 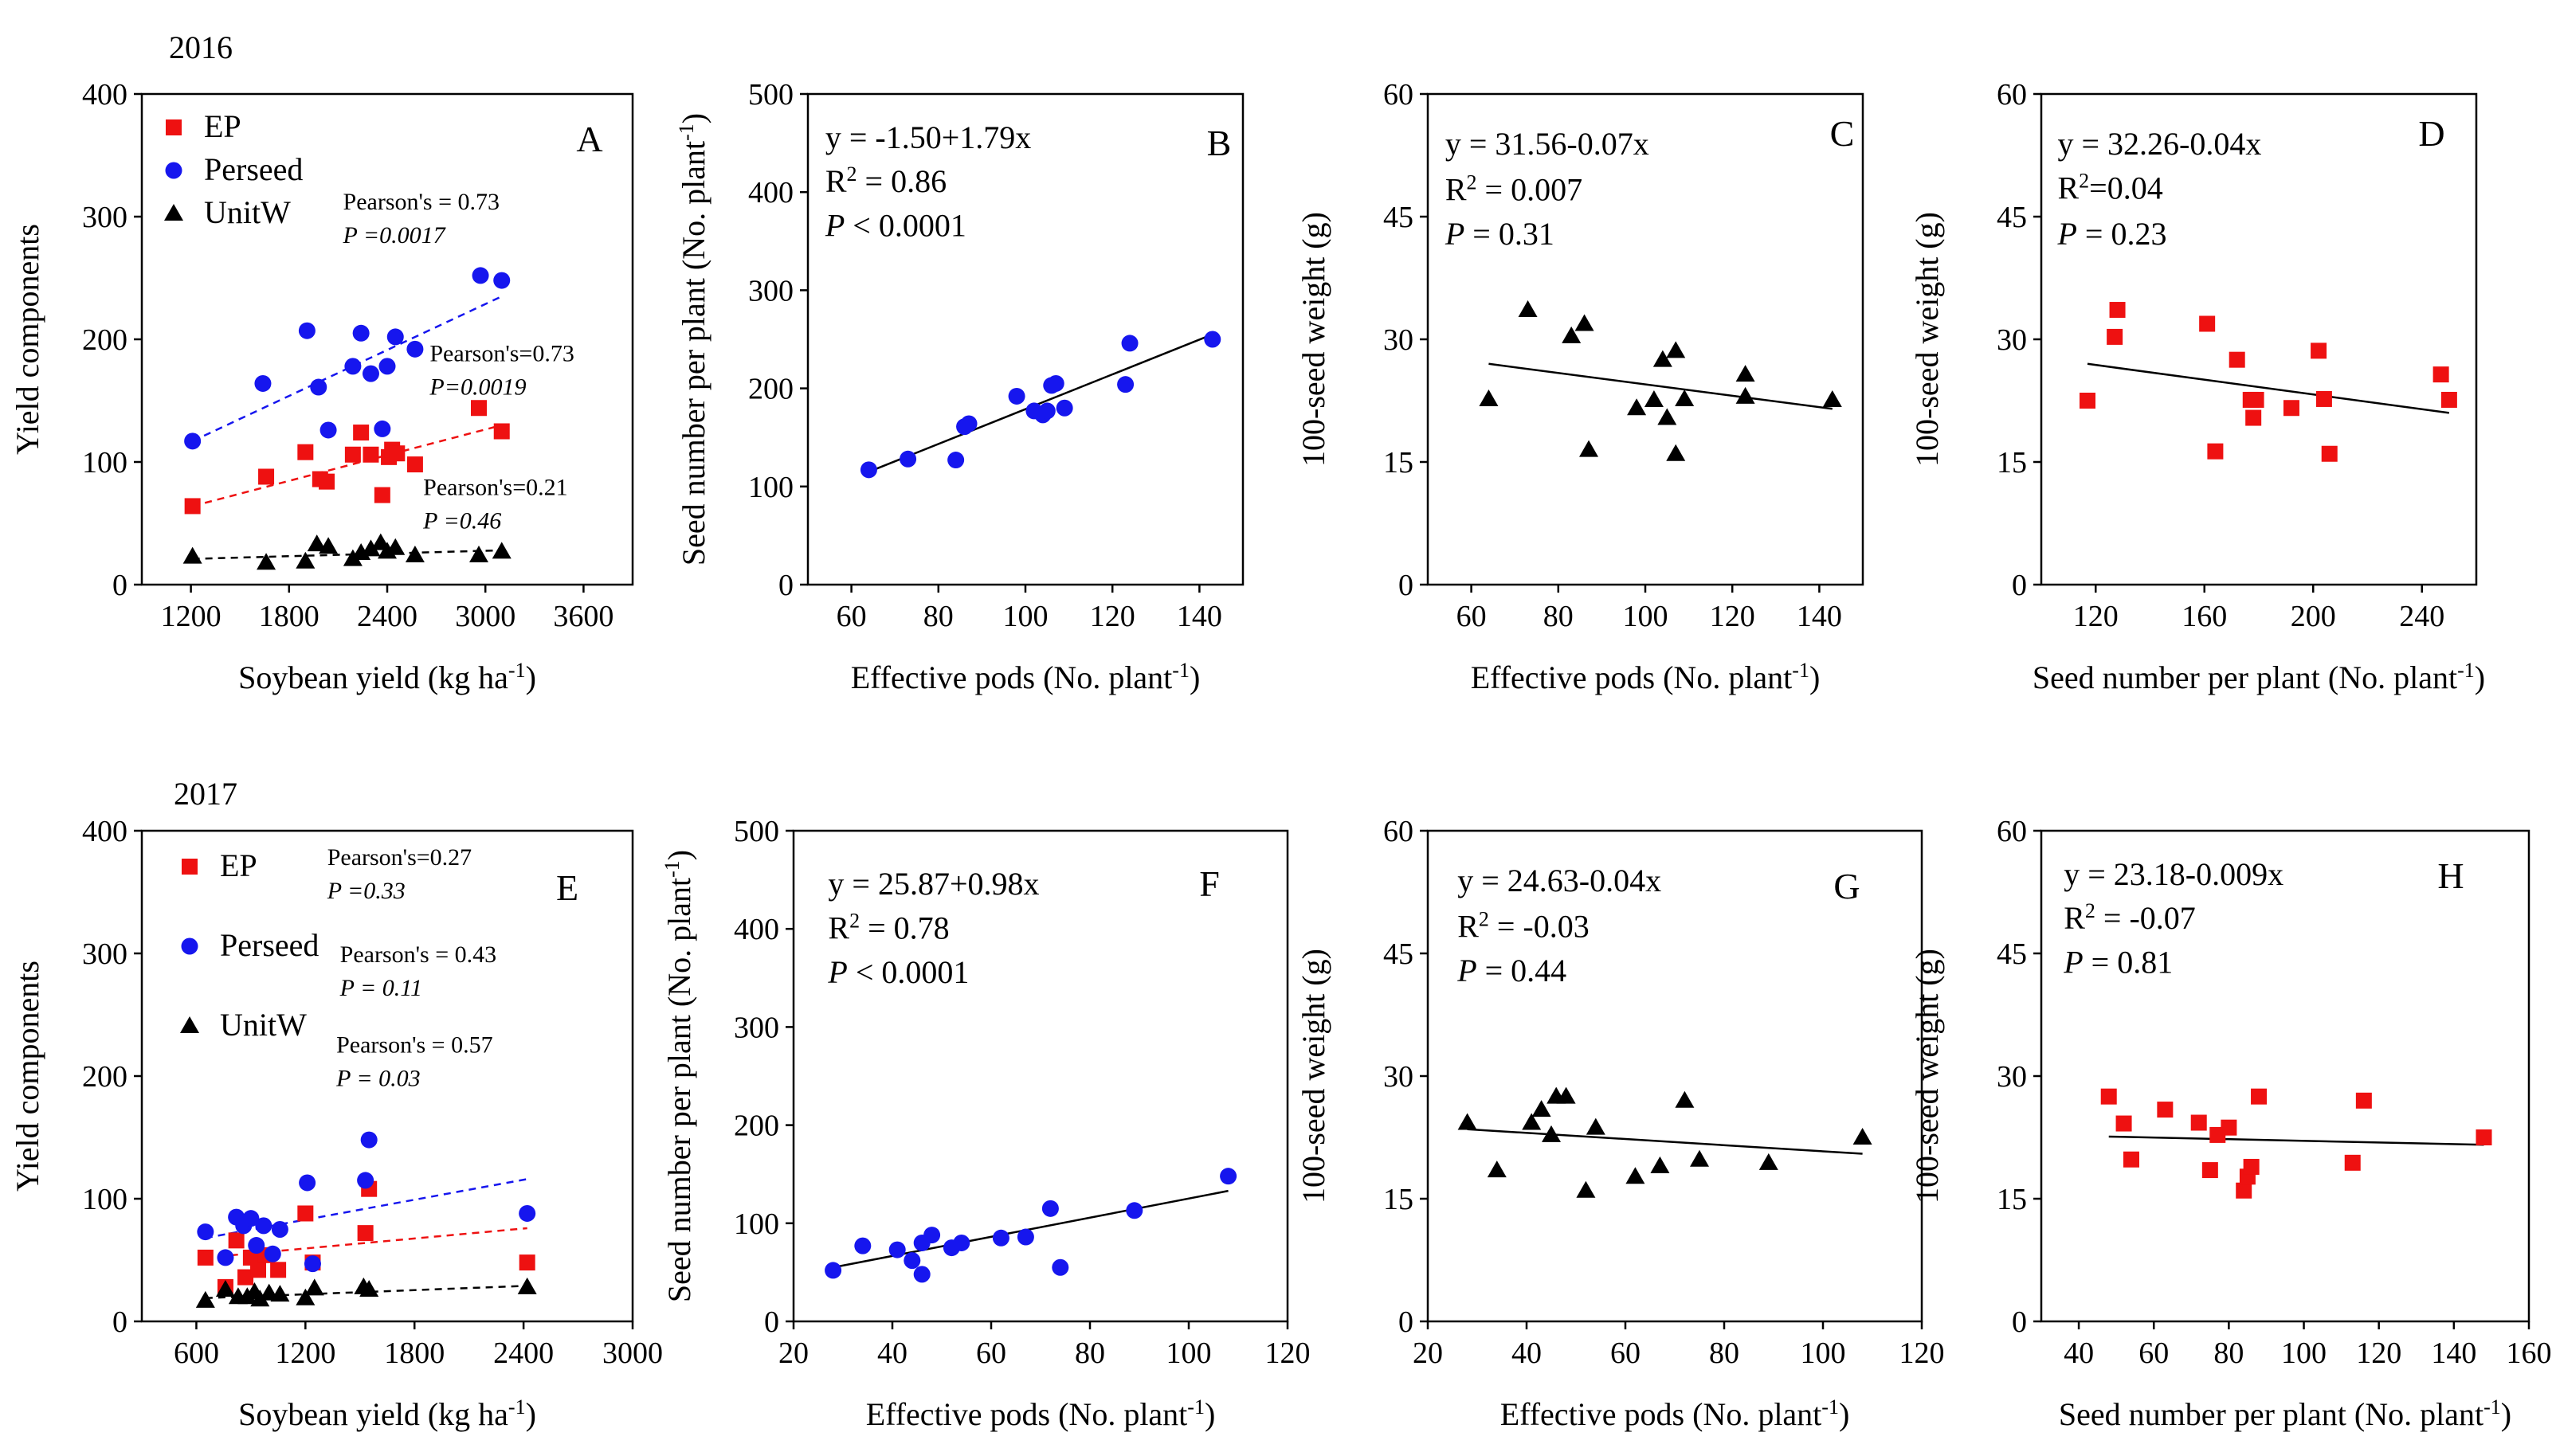 What do you see at coordinates (1665, 1141) in the screenshot?
I see `fit-line` at bounding box center [1665, 1141].